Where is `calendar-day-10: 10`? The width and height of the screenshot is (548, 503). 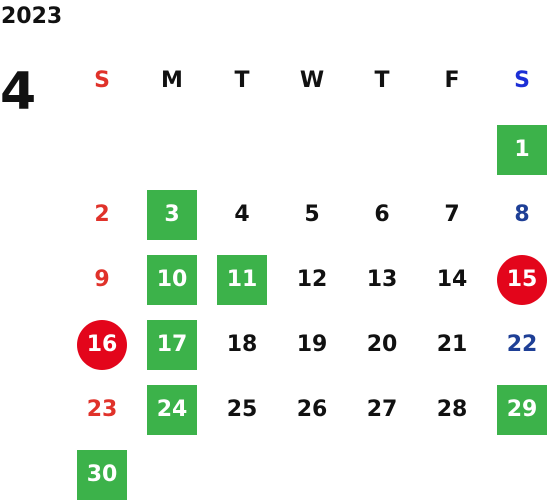
calendar-day-10: 10 is located at coordinates (172, 280).